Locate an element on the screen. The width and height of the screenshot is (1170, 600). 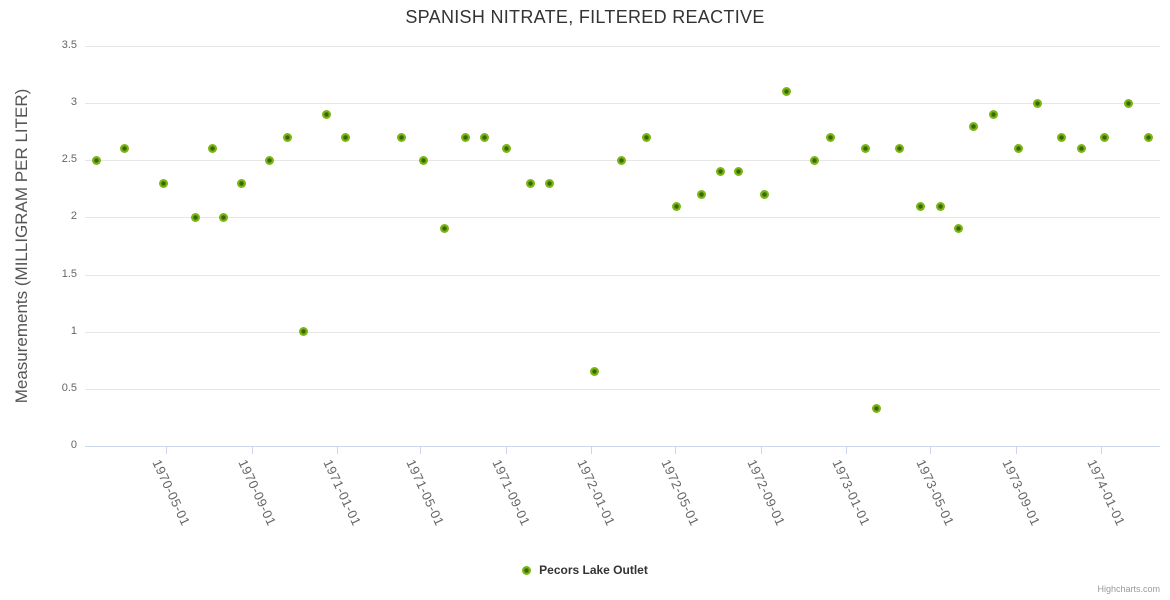
x-axis-tick-label: 1972-01-01 is located at coordinates (596, 493).